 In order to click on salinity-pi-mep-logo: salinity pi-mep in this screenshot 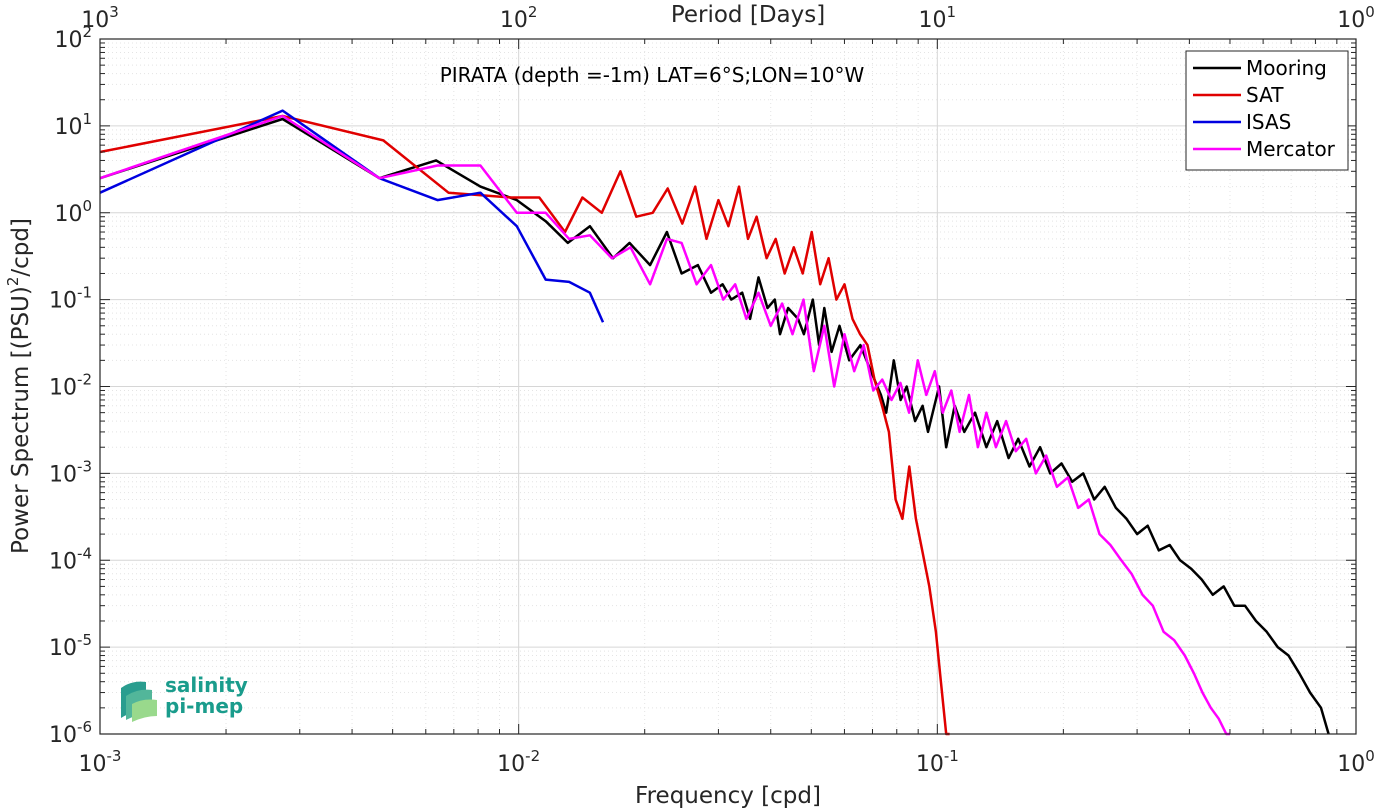, I will do `click(184, 697)`.